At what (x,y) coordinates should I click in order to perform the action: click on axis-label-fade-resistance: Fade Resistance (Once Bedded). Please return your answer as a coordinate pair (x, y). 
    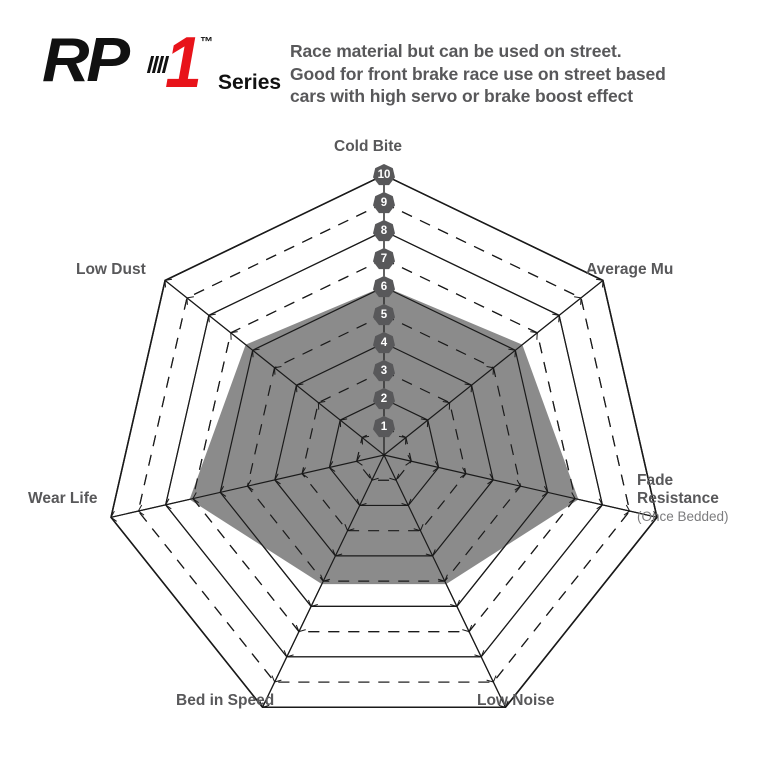
    Looking at the image, I should click on (683, 499).